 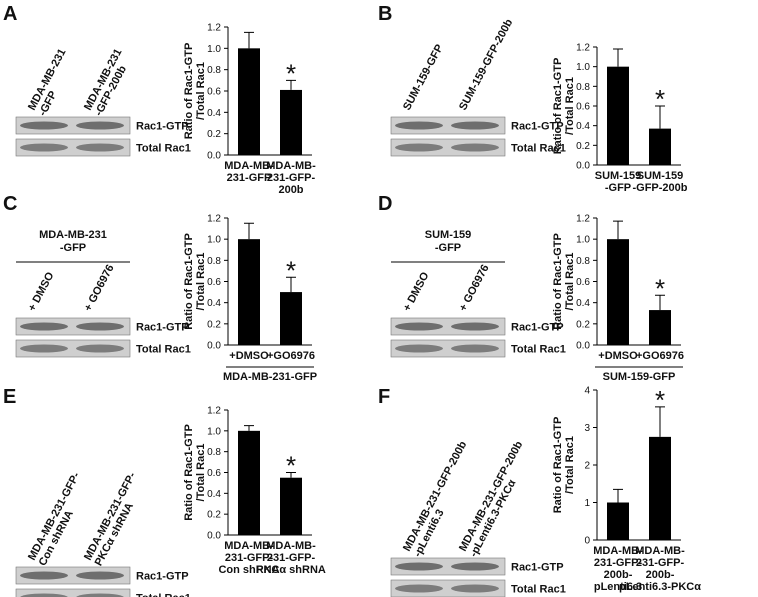 I want to click on y-tick-label: 1.0, so click(x=214, y=240).